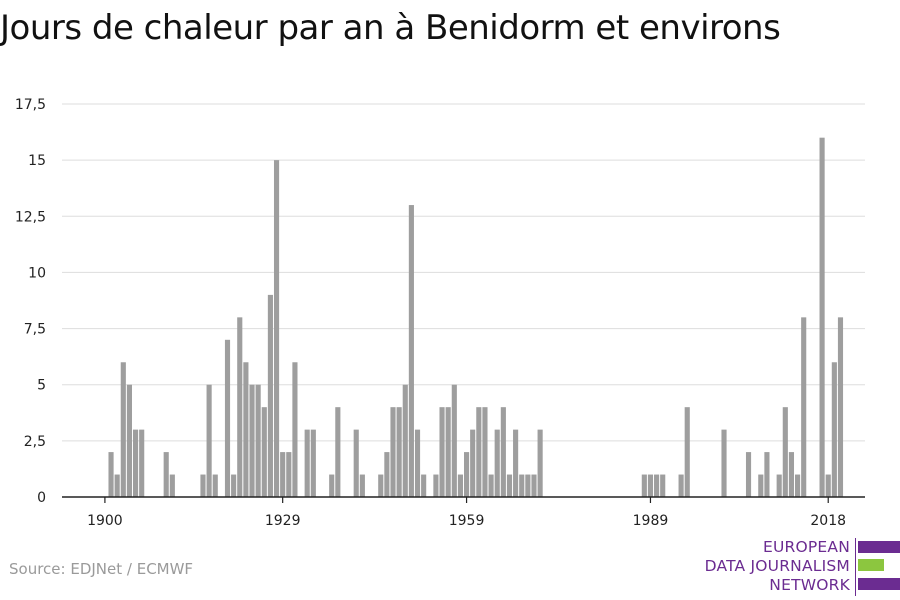 The image size is (900, 600). I want to click on logo-line-1: EUROPEAN, so click(806, 547).